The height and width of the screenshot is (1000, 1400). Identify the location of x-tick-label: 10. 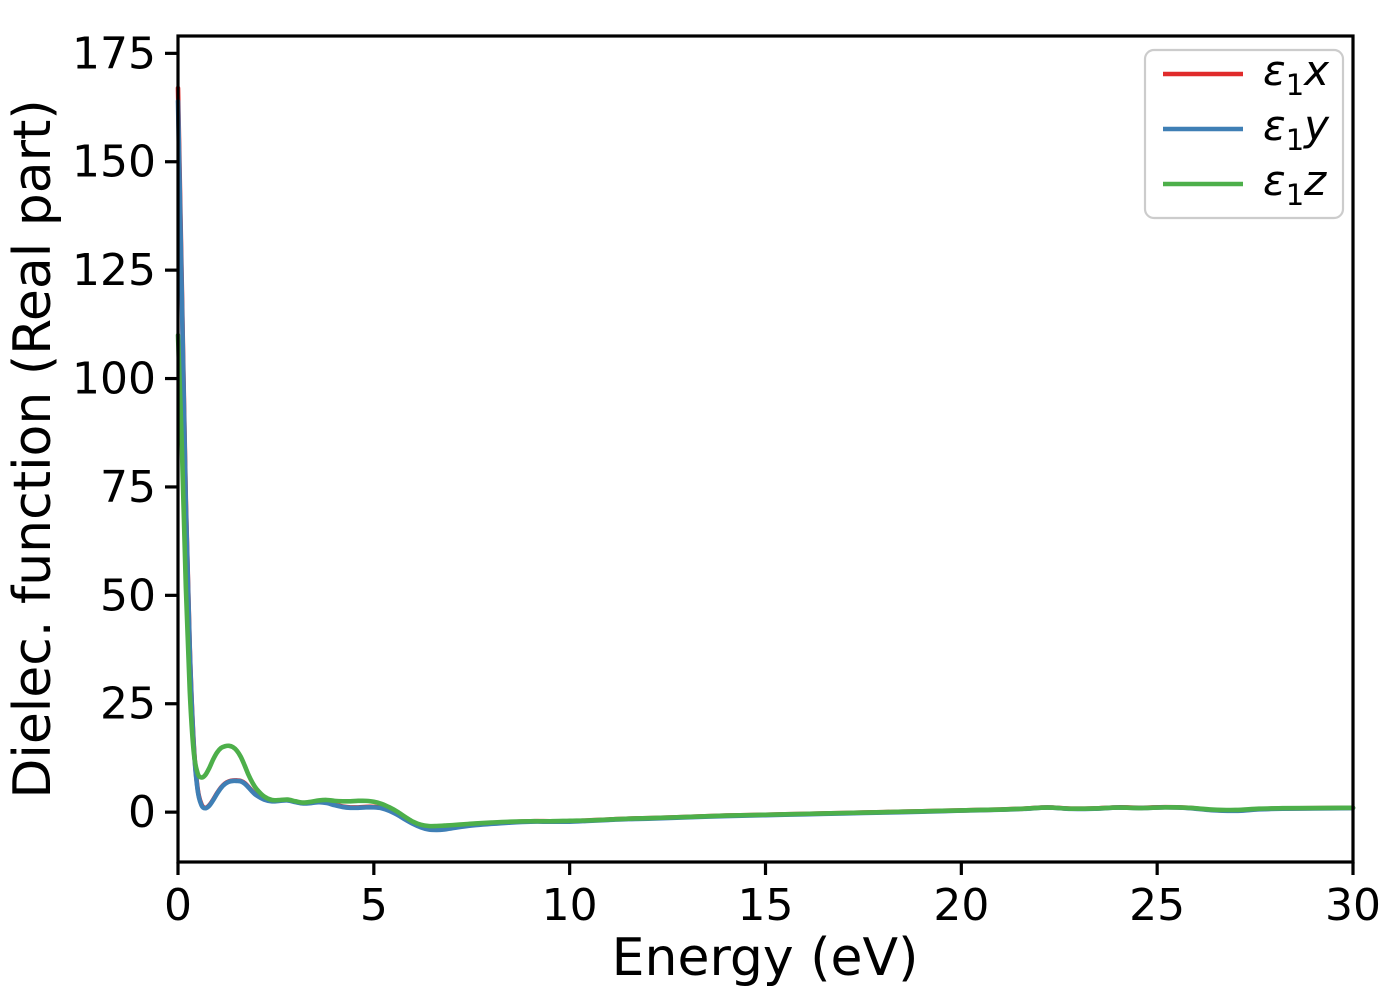
(570, 905).